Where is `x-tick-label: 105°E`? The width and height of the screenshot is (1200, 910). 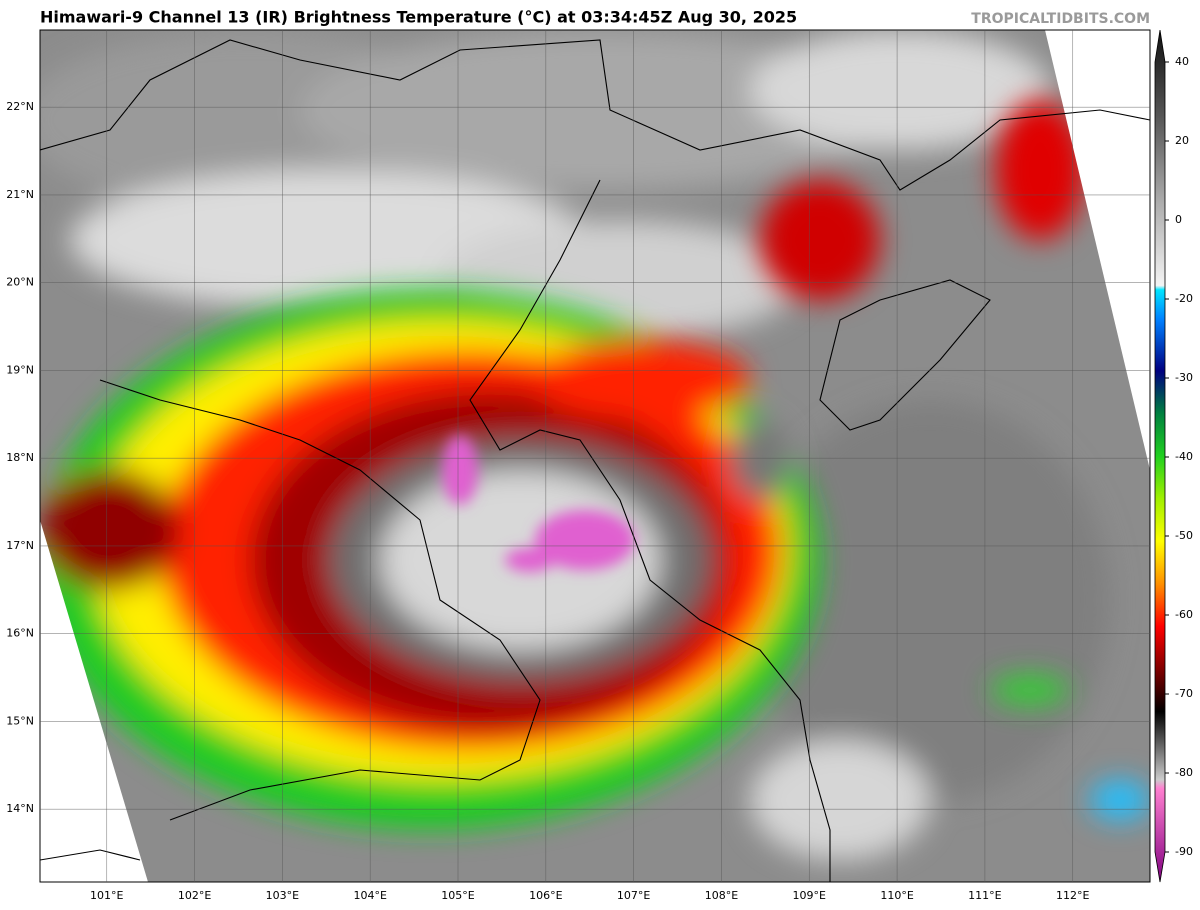
x-tick-label: 105°E is located at coordinates (457, 895).